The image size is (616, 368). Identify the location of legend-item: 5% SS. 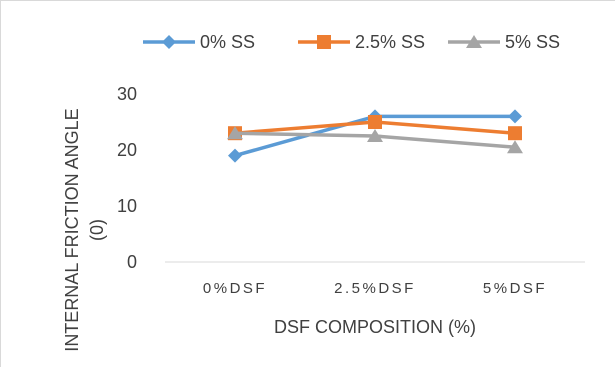
(504, 42).